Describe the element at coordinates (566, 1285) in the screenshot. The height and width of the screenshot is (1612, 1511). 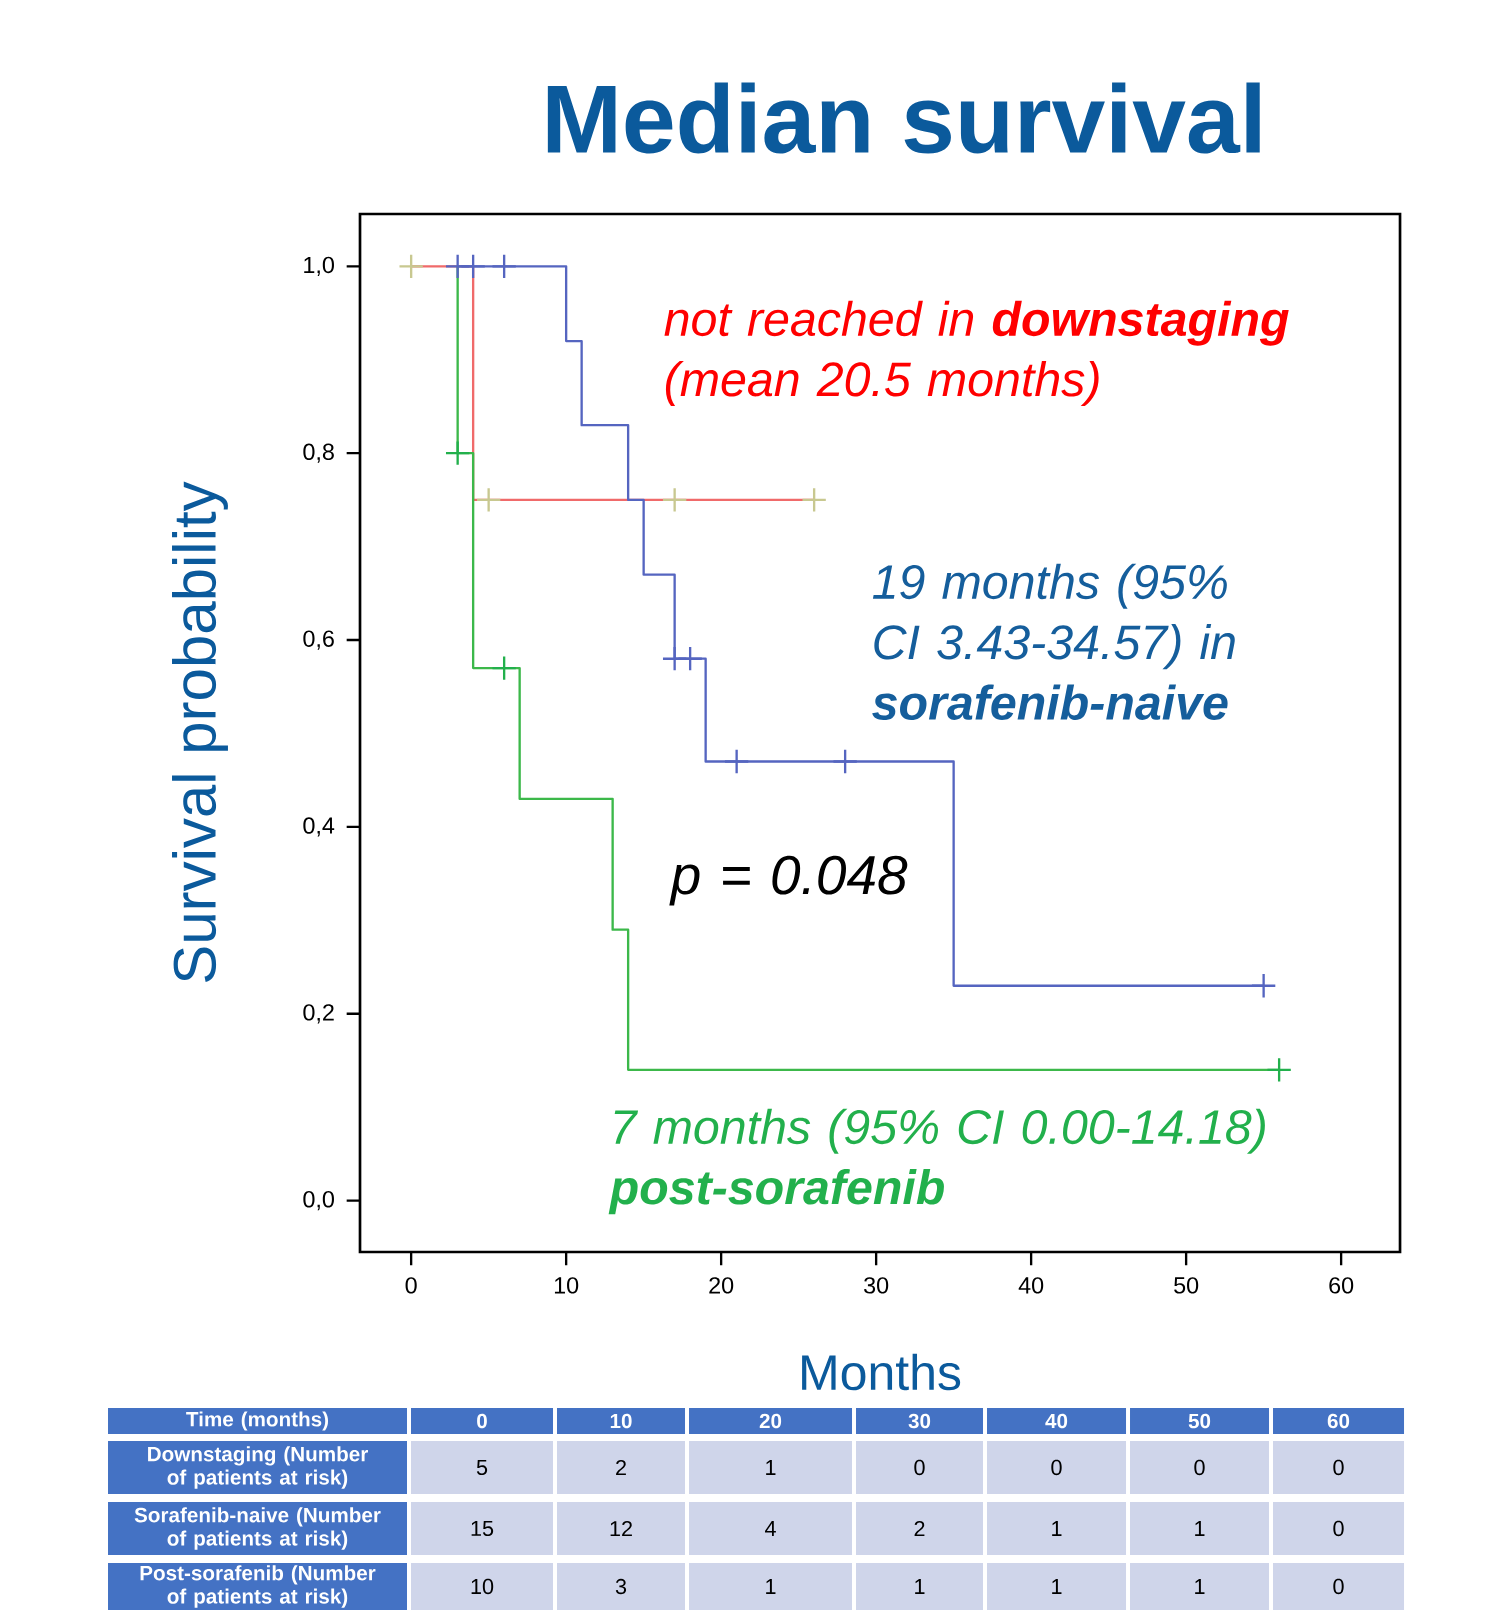
I see `x-tick-label: 10` at that location.